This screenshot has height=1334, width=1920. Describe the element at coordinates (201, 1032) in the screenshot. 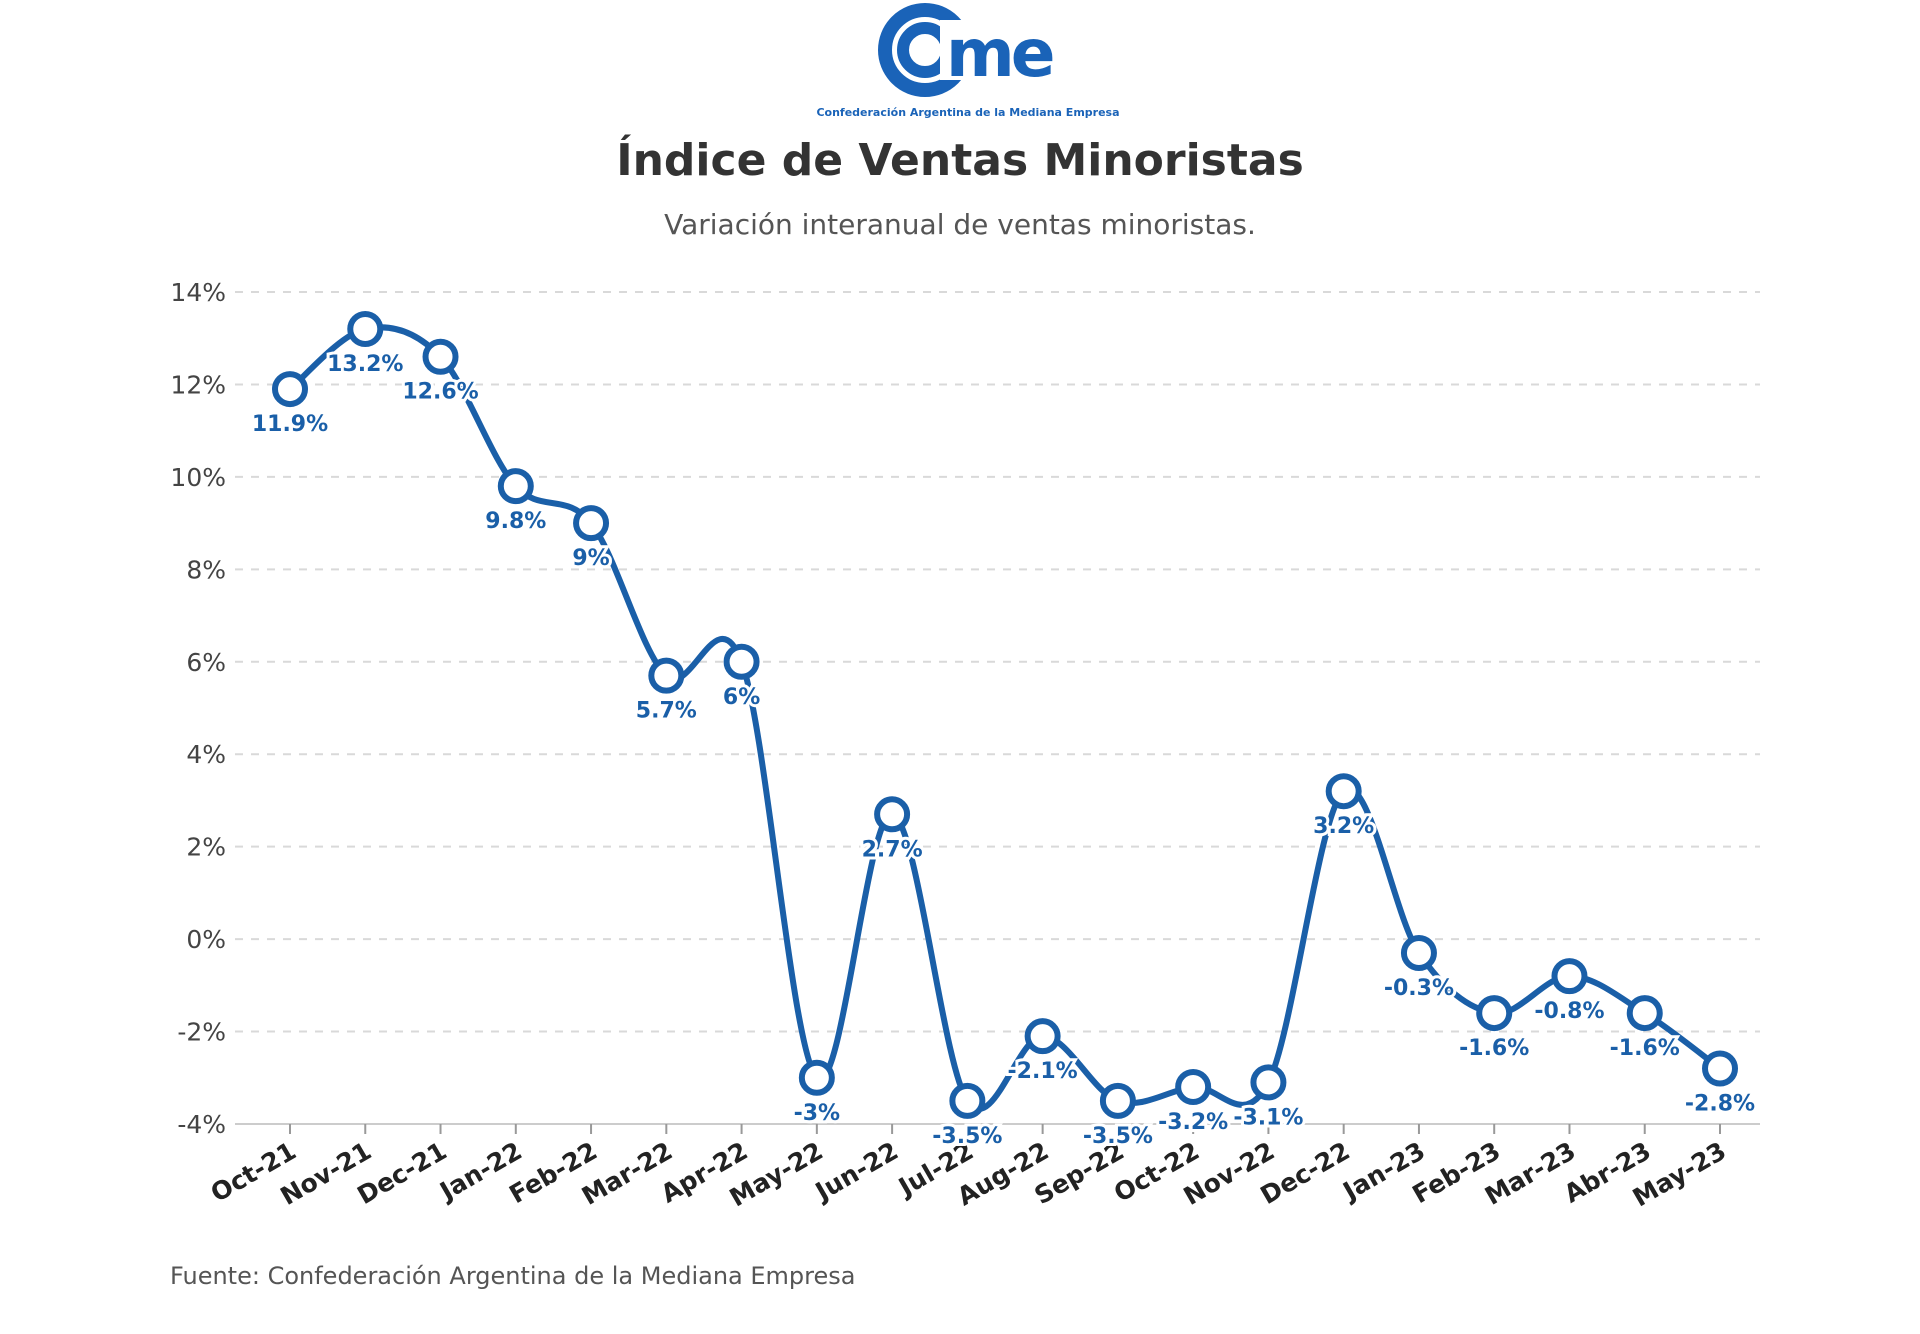

I see `y-tick-label: -2%` at that location.